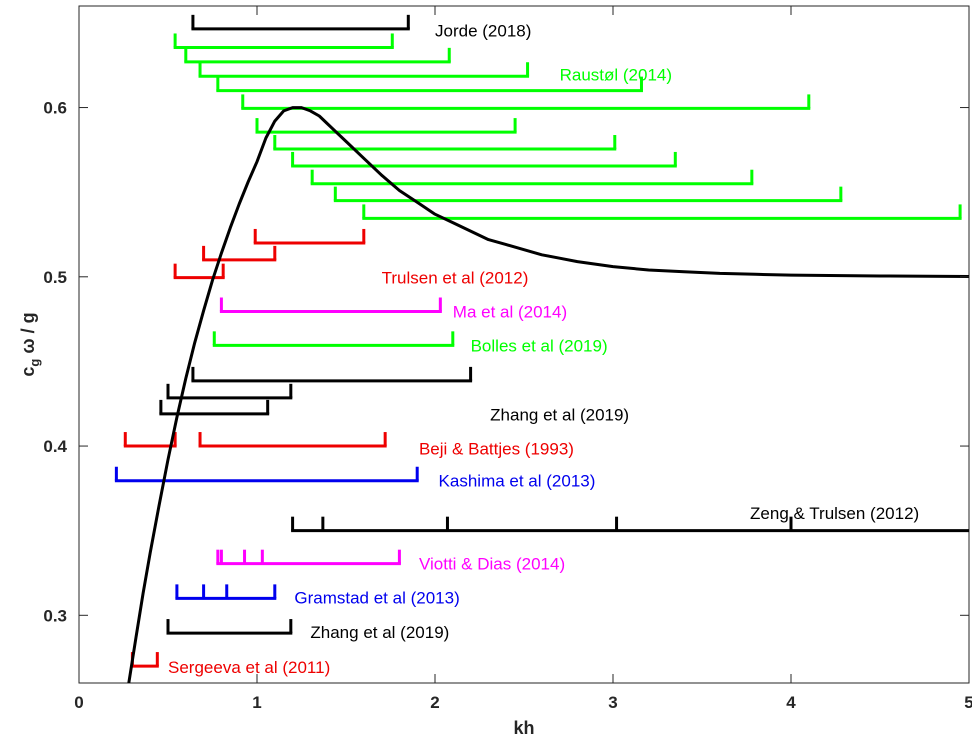  I want to click on annotation-label: Beji & Battjes (1993), so click(496, 449).